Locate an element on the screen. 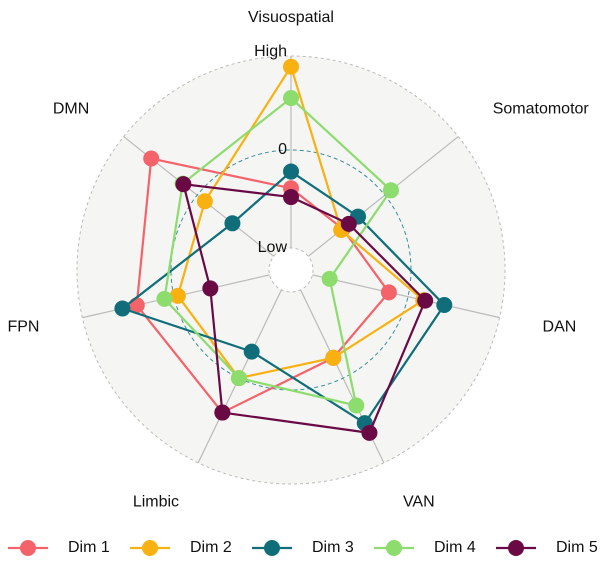 This screenshot has height=566, width=607. legend-label: Dim 1 is located at coordinates (89, 547).